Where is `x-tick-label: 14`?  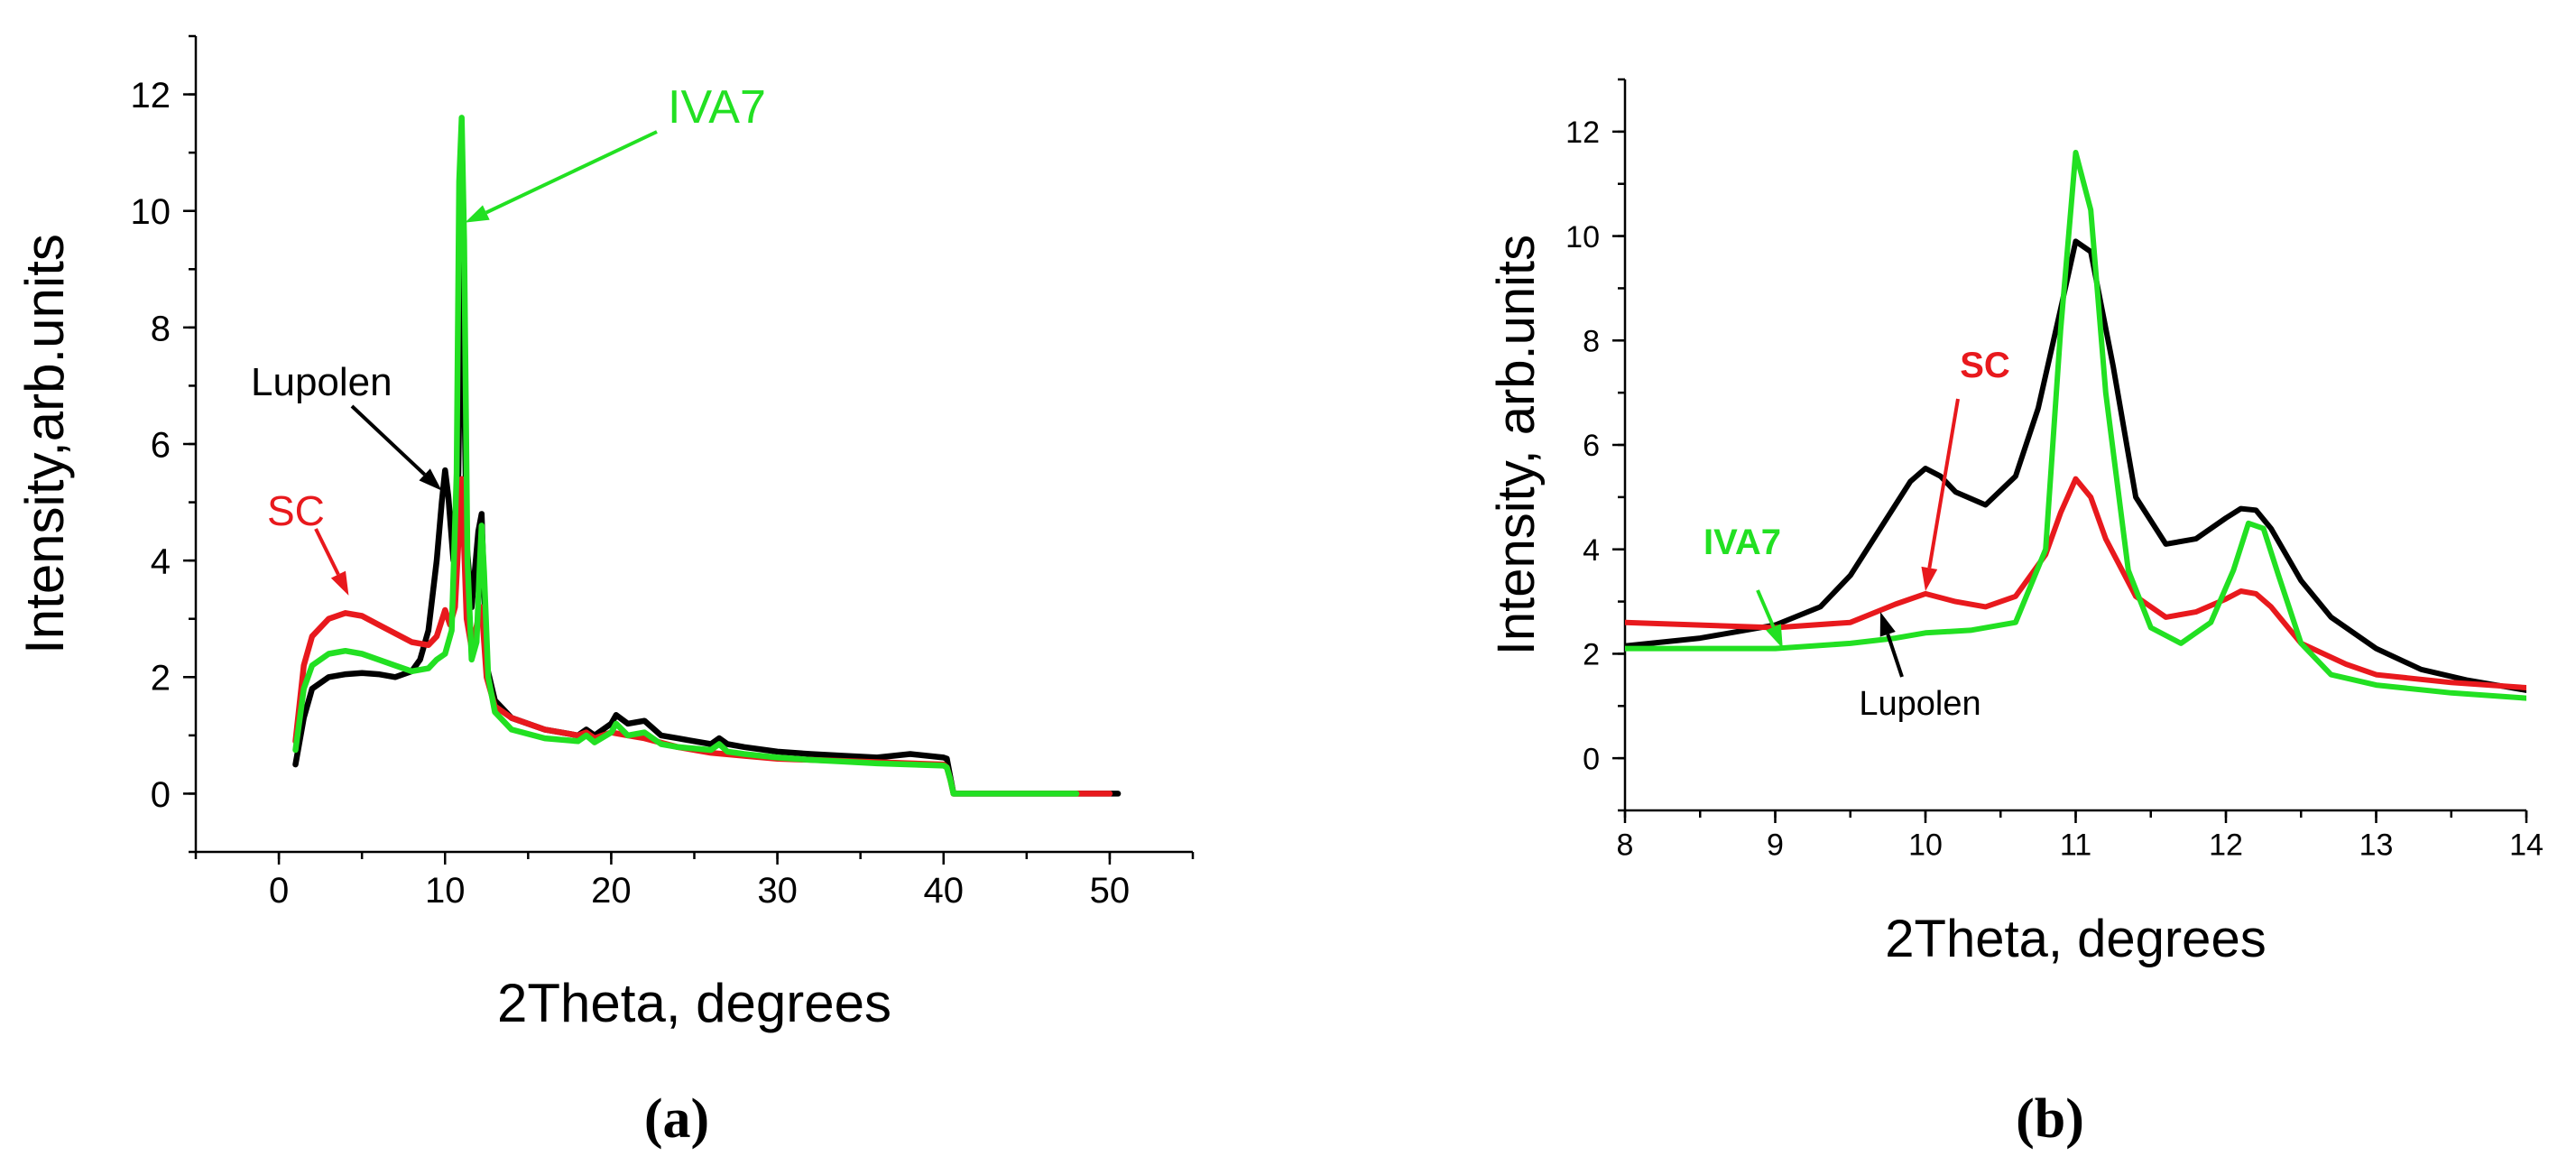
x-tick-label: 14 is located at coordinates (2526, 845).